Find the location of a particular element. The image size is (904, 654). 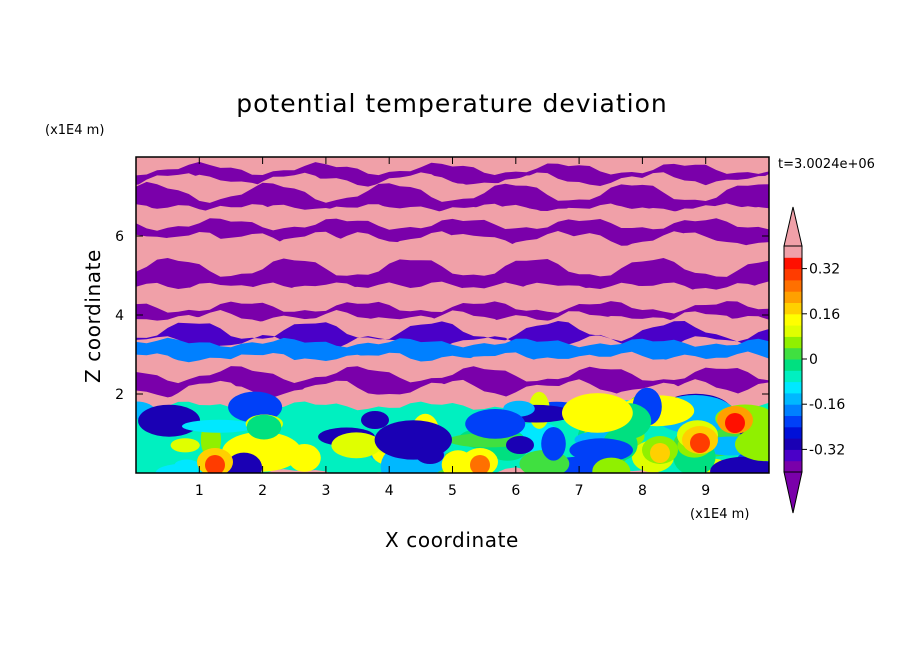

x-tick-label: 9 is located at coordinates (705, 491).